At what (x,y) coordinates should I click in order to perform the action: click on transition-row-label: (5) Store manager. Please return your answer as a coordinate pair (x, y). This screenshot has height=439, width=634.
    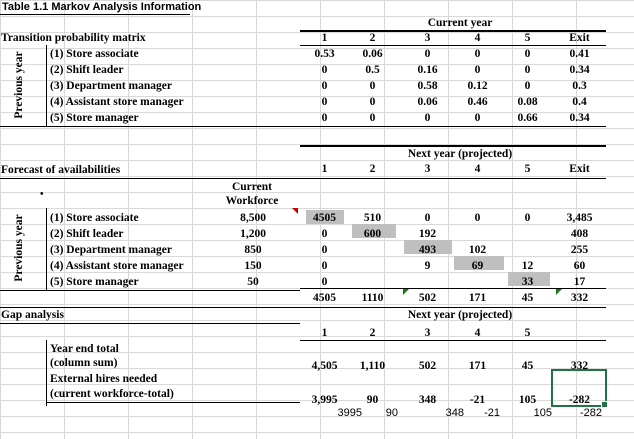
    Looking at the image, I should click on (94, 118).